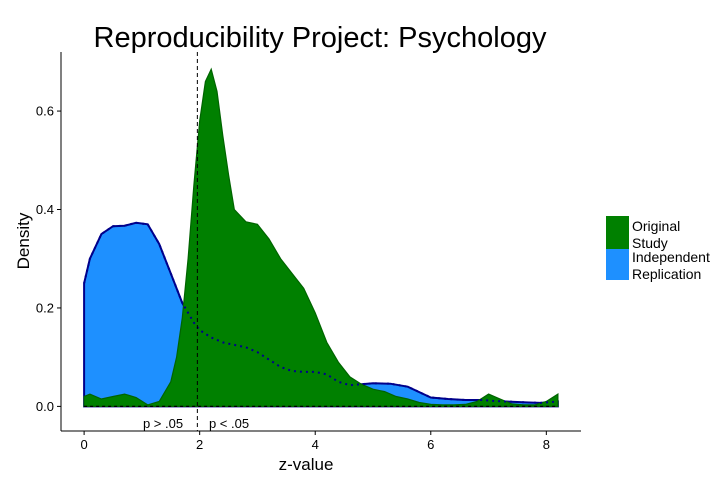 The image size is (722, 485). I want to click on annotation-p-less: p < .05, so click(229, 423).